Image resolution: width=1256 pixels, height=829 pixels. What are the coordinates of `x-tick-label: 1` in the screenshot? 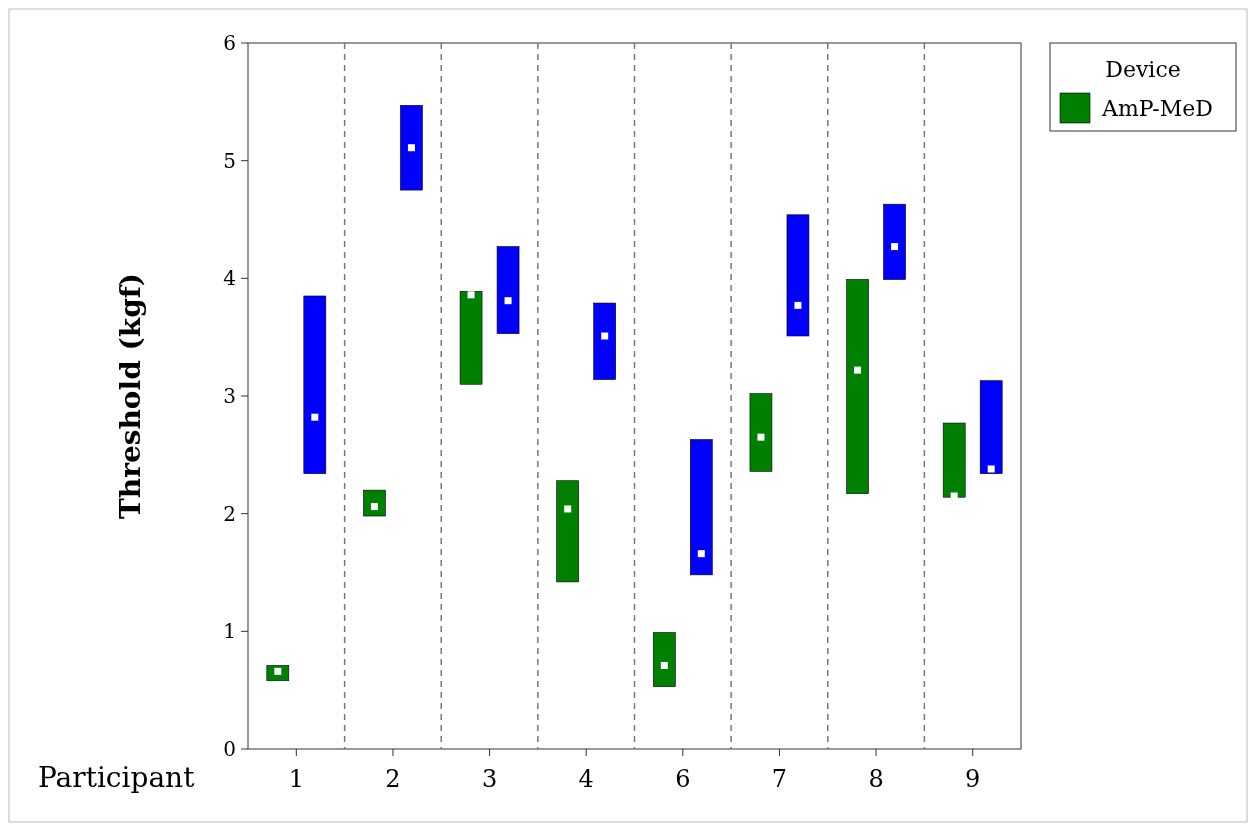 It's located at (296, 779).